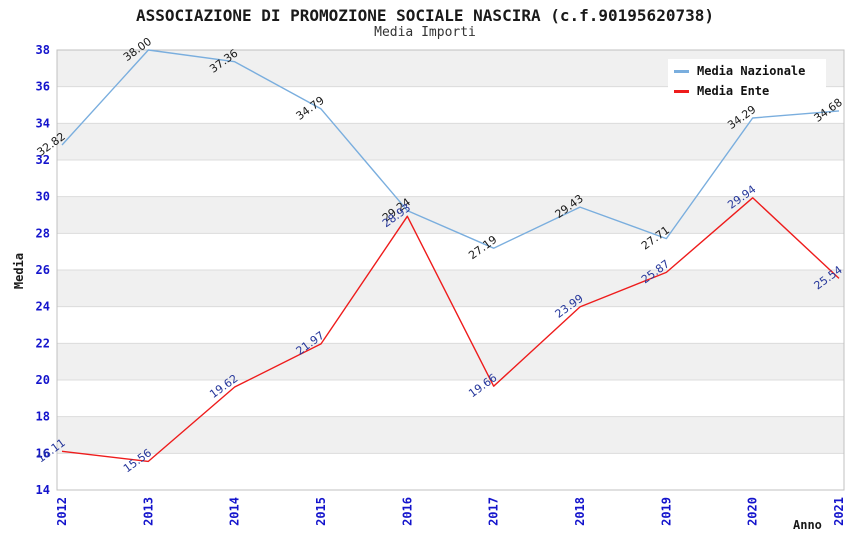 The height and width of the screenshot is (550, 850). Describe the element at coordinates (43, 270) in the screenshot. I see `y-tick-label: 26` at that location.